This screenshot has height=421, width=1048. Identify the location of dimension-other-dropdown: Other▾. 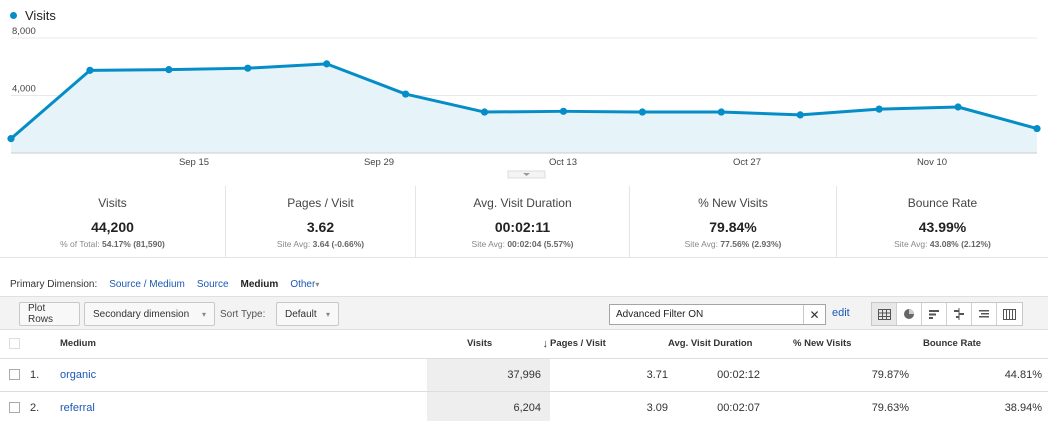
(304, 284).